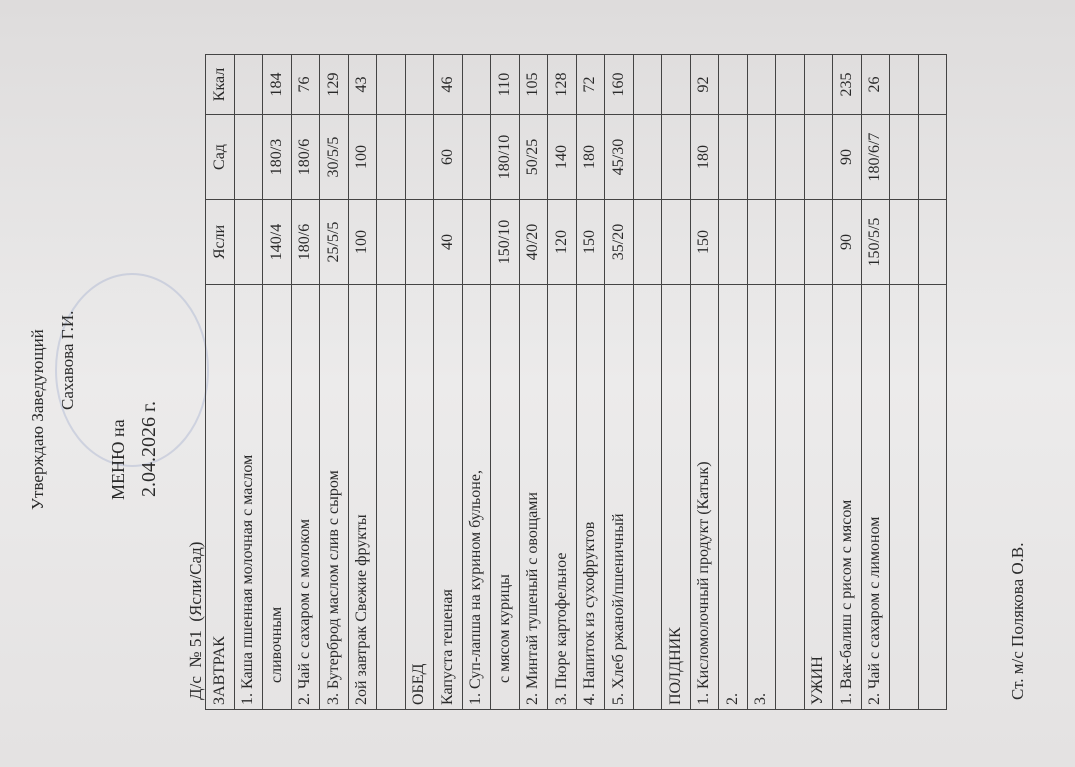 This screenshot has height=767, width=1075. Describe the element at coordinates (761, 382) in the screenshot. I see `table-row: 3.` at that location.